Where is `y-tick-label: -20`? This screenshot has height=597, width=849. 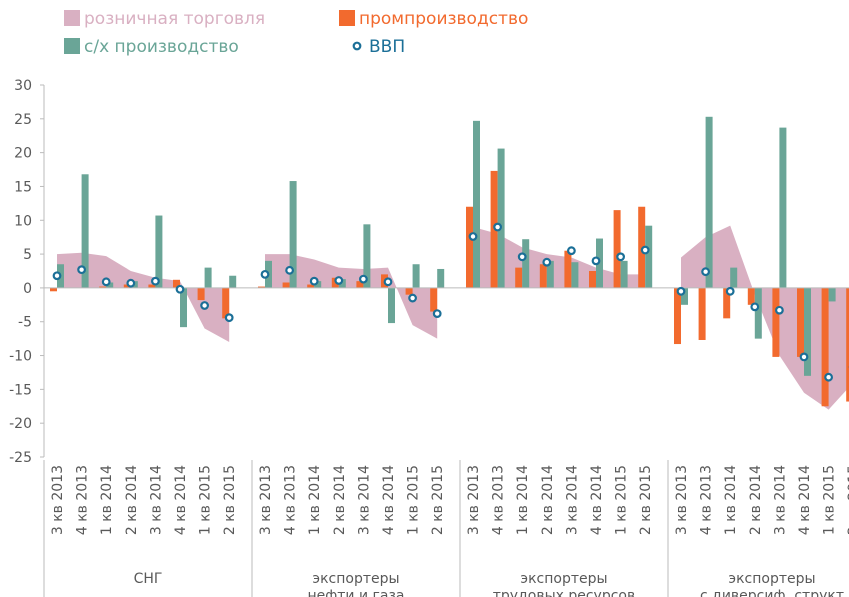 y-tick-label: -20 is located at coordinates (20, 424).